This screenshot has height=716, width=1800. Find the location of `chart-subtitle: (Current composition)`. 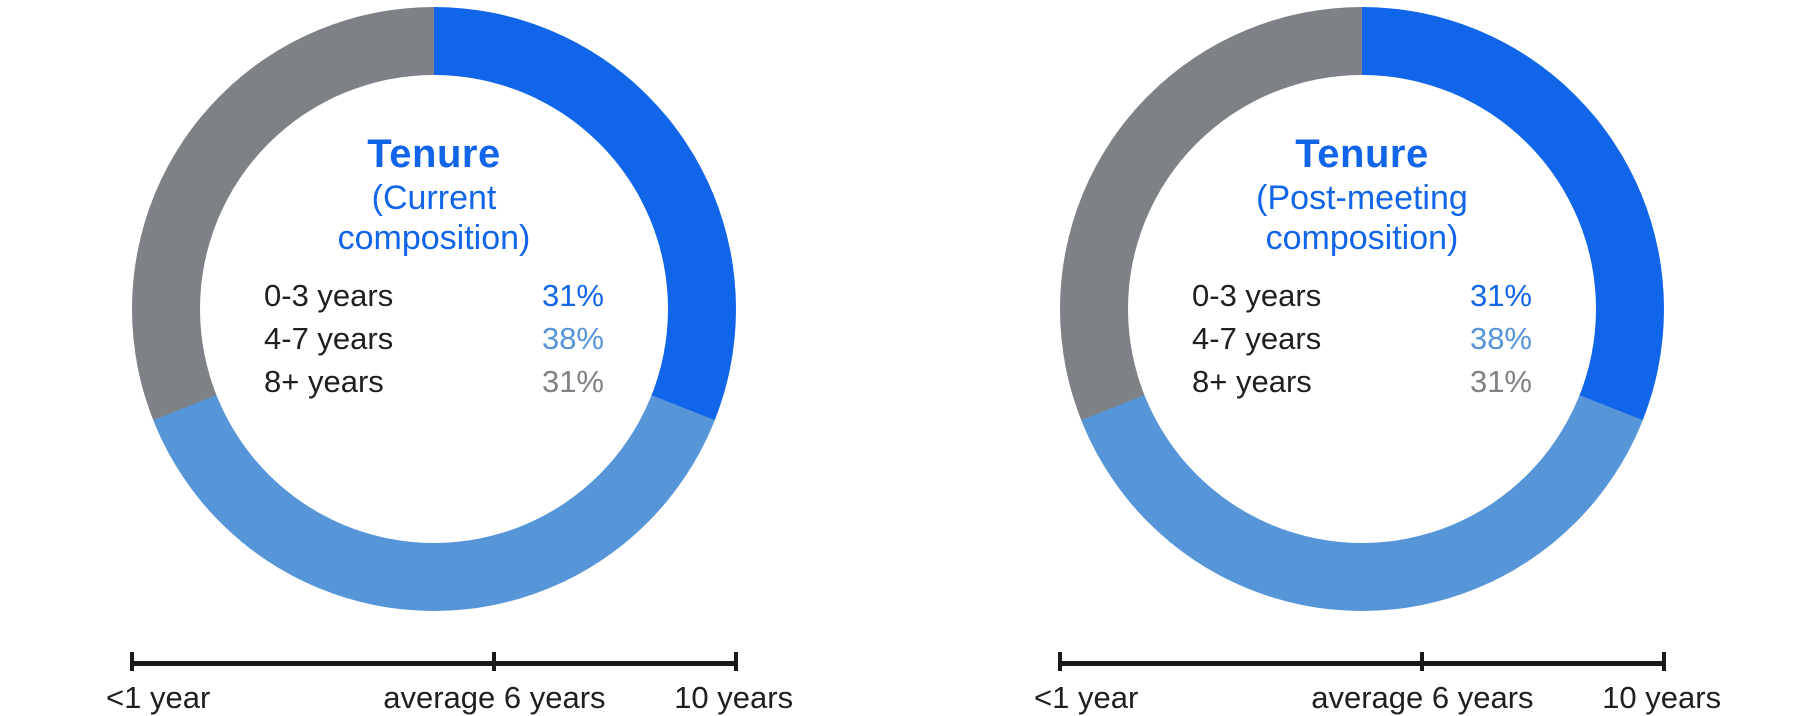

chart-subtitle: (Current composition) is located at coordinates (434, 218).